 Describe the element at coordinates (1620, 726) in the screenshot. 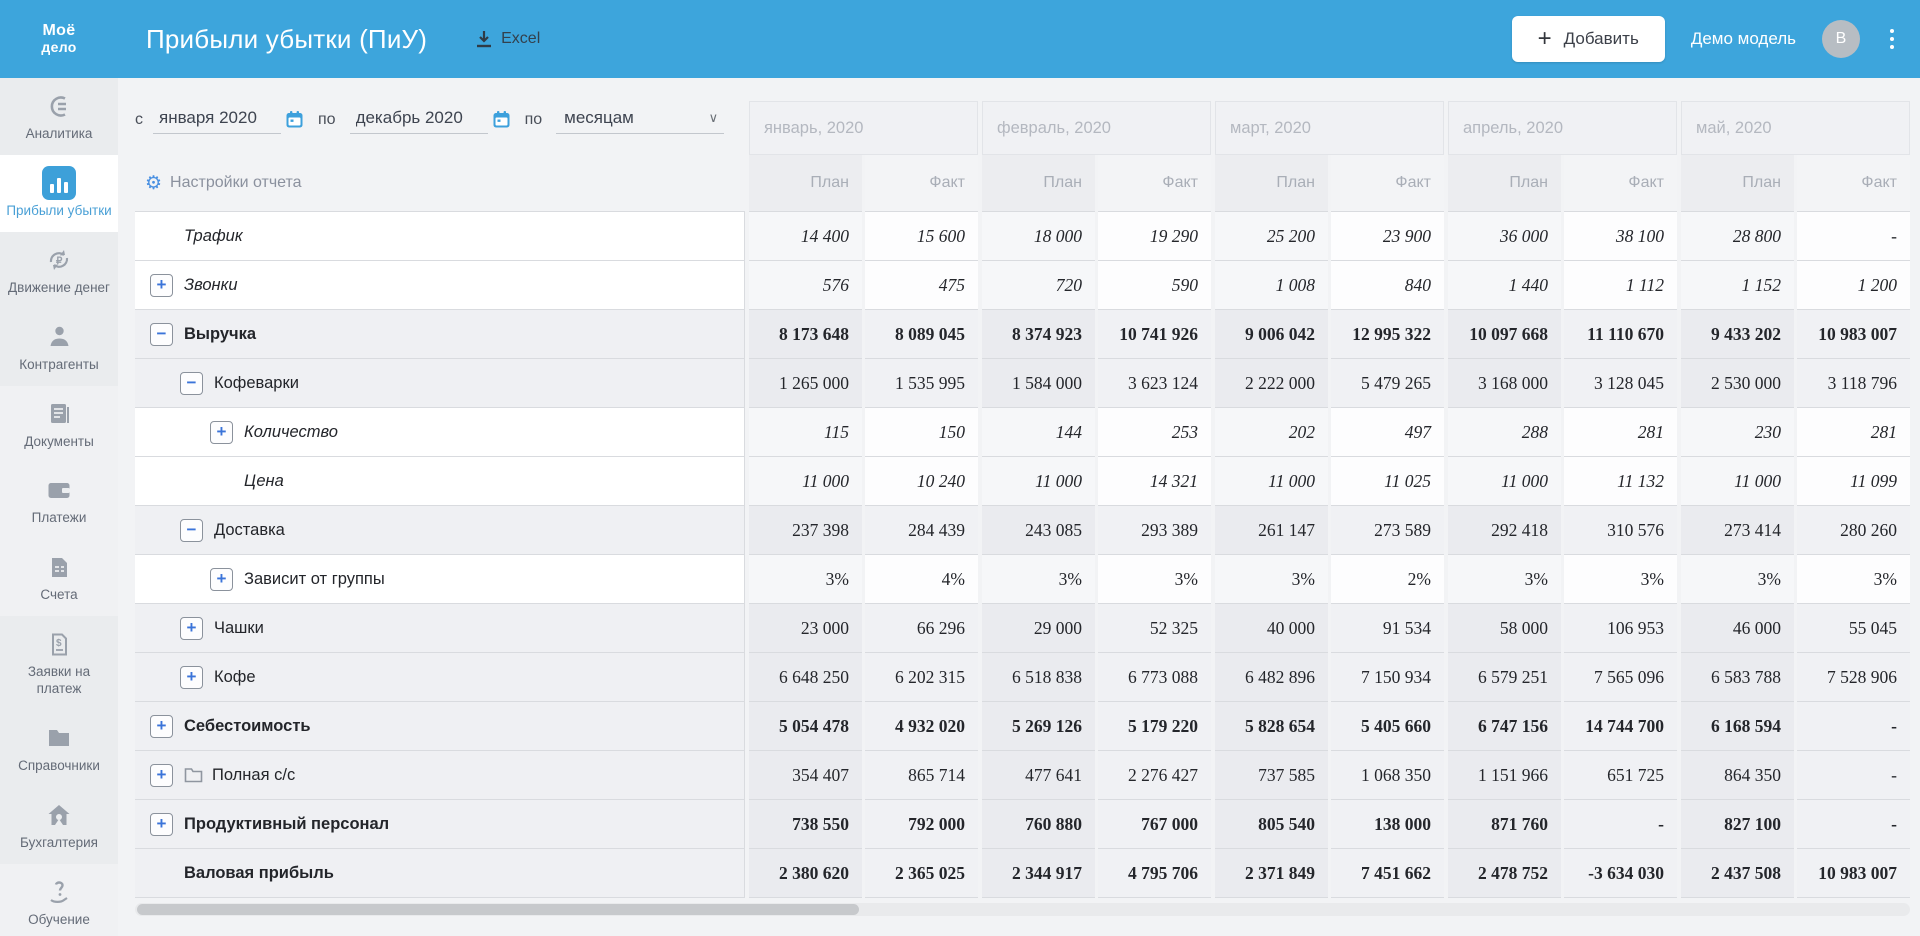

I see `value-cell-fact-month-4: 14 744 700` at that location.